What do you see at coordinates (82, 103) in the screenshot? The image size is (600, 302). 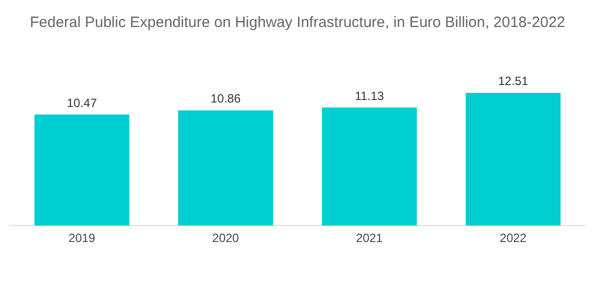 I see `data-label: 10.47` at bounding box center [82, 103].